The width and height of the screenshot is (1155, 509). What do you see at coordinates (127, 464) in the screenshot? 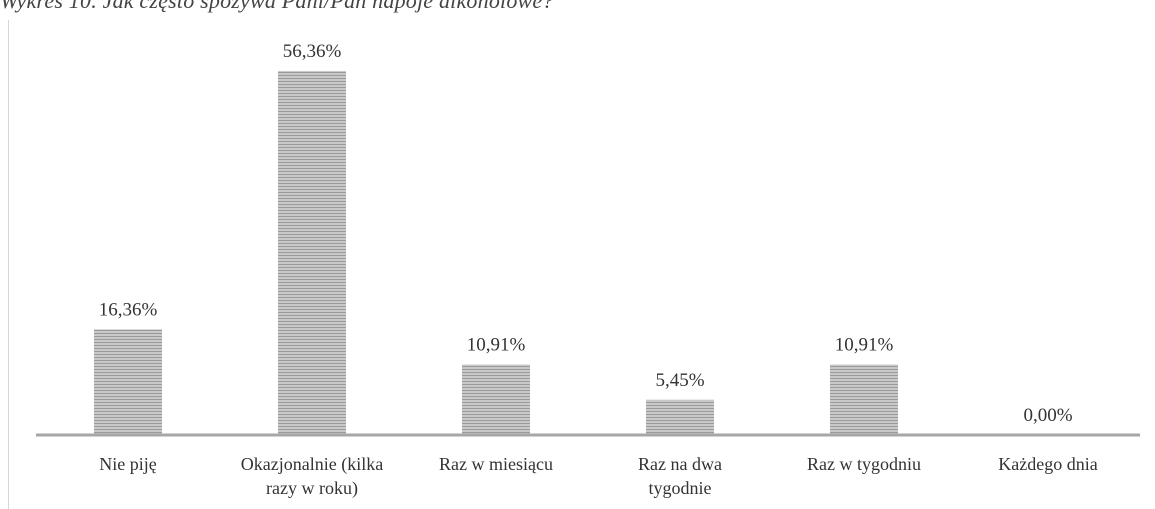
I see `category-label-1: Nie piję` at bounding box center [127, 464].